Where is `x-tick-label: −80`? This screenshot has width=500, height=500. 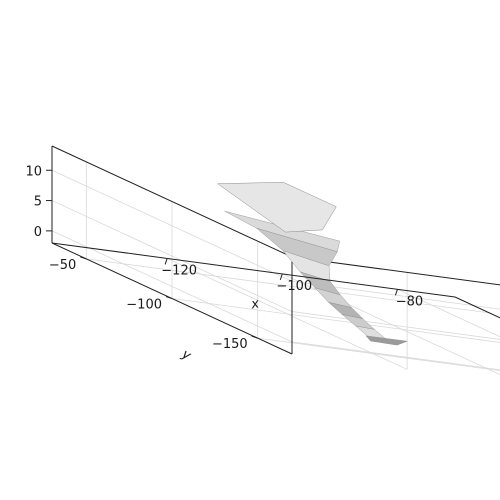
x-tick-label: −80 is located at coordinates (409, 301).